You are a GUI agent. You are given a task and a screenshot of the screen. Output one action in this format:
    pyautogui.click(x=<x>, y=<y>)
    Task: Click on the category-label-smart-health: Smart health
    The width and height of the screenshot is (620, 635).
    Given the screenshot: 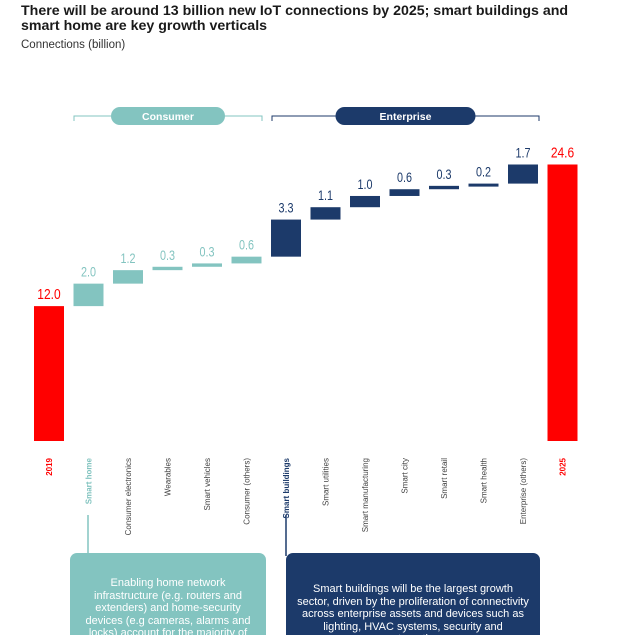 What is the action you would take?
    pyautogui.click(x=484, y=480)
    